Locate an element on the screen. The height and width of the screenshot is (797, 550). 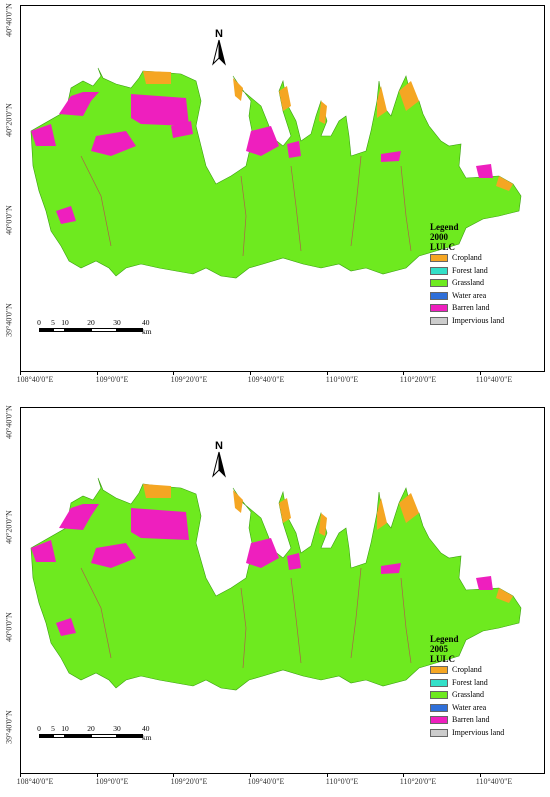
legend-label: Impervious land is located at coordinates (478, 732).